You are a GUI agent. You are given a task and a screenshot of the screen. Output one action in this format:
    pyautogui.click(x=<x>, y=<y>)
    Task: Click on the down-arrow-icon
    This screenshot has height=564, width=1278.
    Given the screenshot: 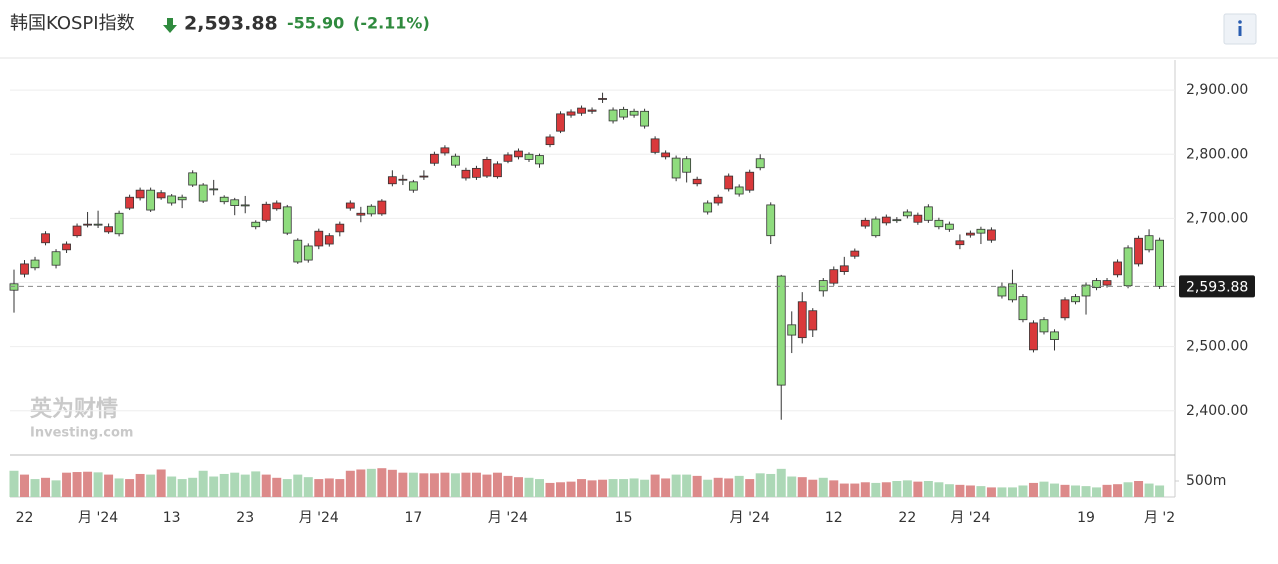 What is the action you would take?
    pyautogui.click(x=170, y=25)
    